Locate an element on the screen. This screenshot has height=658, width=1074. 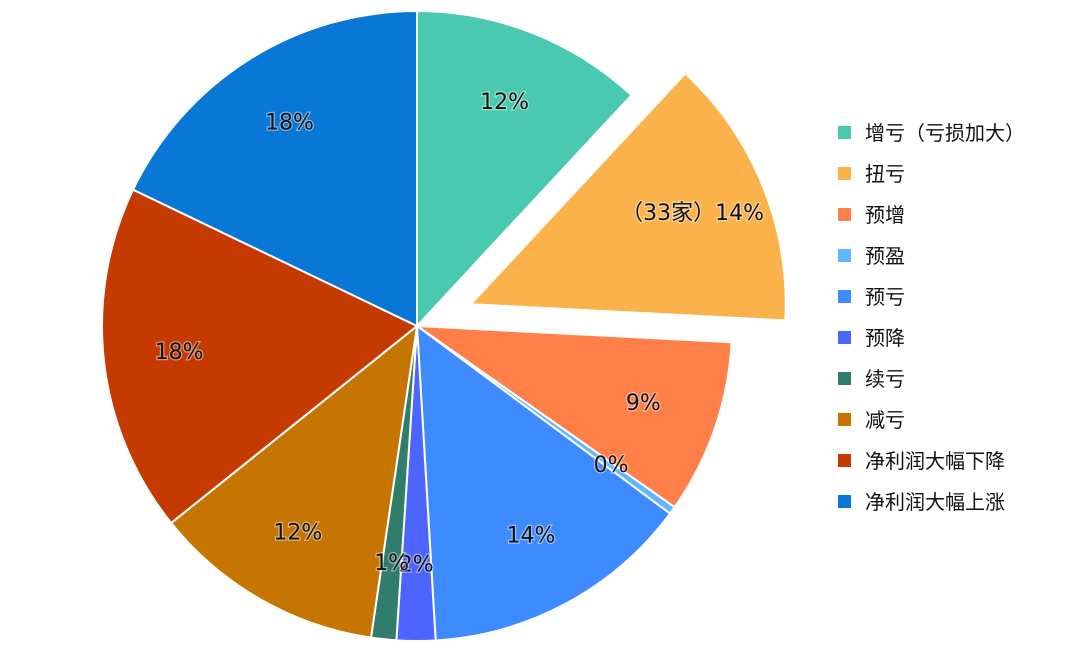
slice-label-3: 0% is located at coordinates (611, 465).